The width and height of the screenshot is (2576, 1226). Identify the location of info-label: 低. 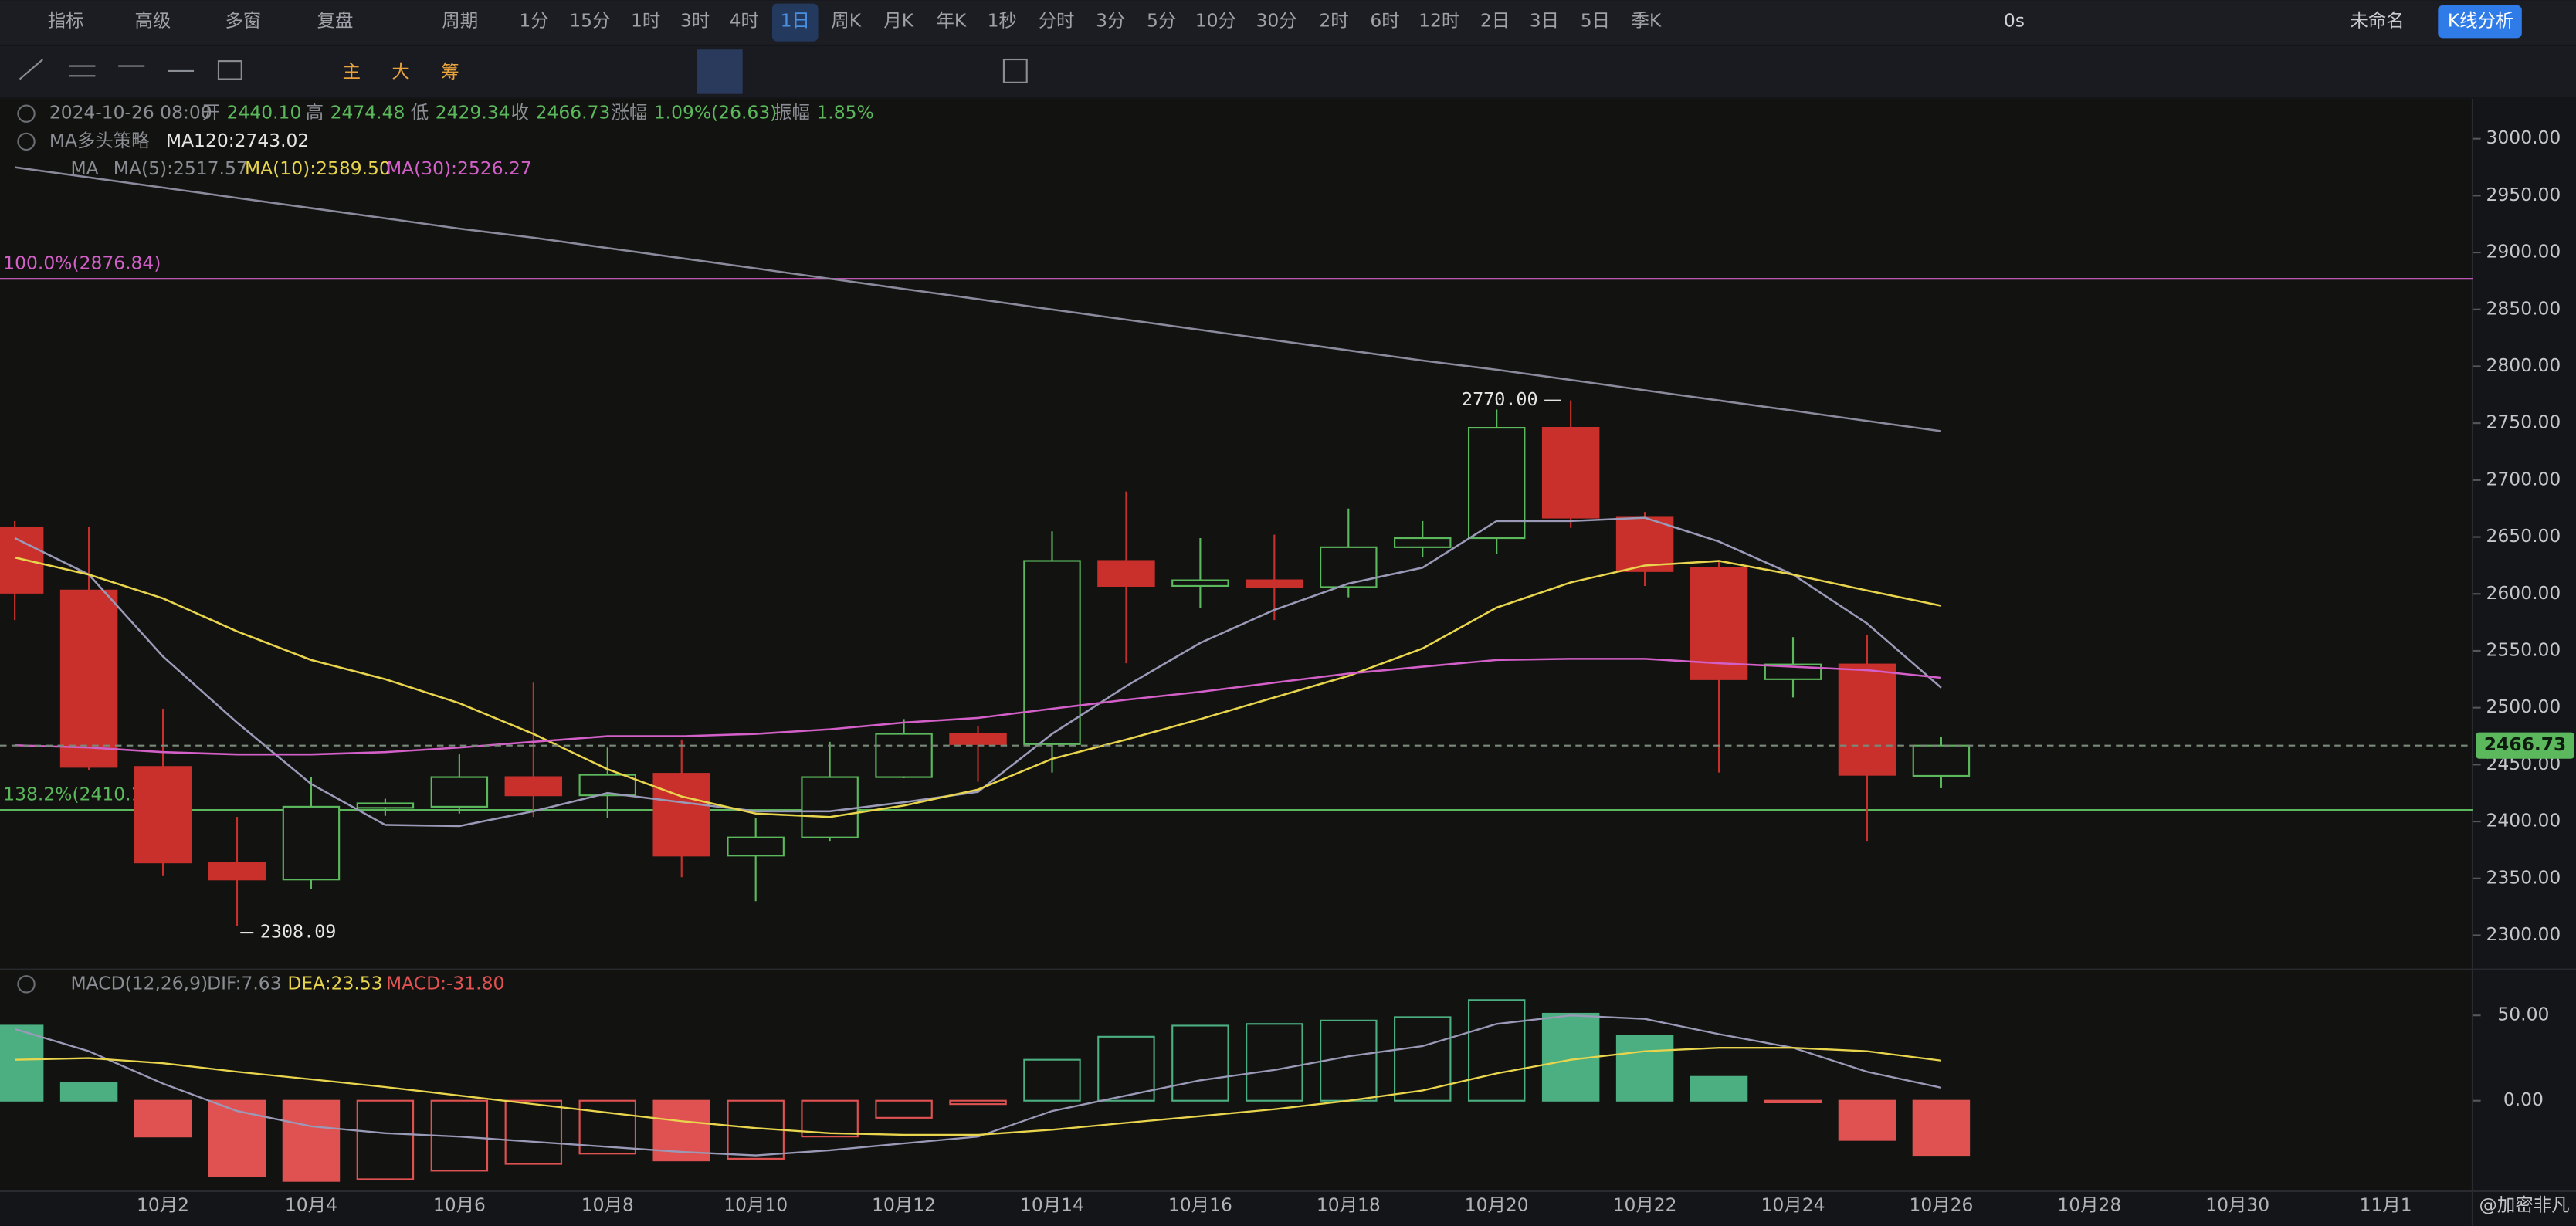
(420, 113).